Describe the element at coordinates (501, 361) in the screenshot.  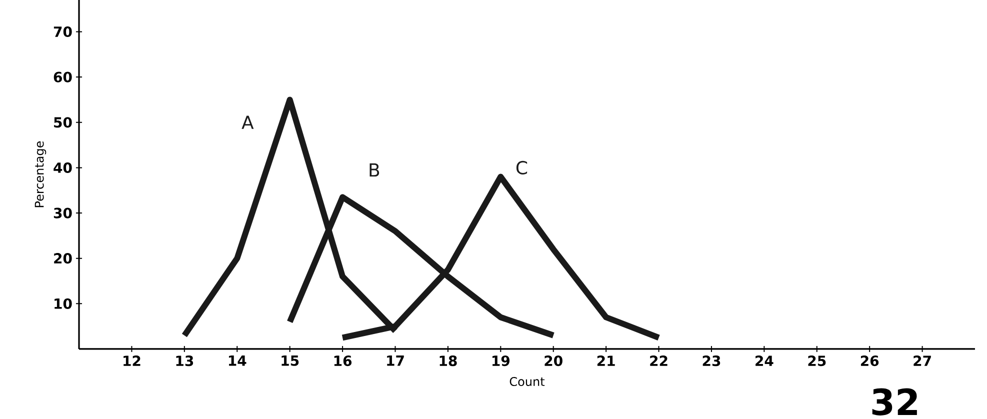
I see `x-tick-label: 19` at that location.